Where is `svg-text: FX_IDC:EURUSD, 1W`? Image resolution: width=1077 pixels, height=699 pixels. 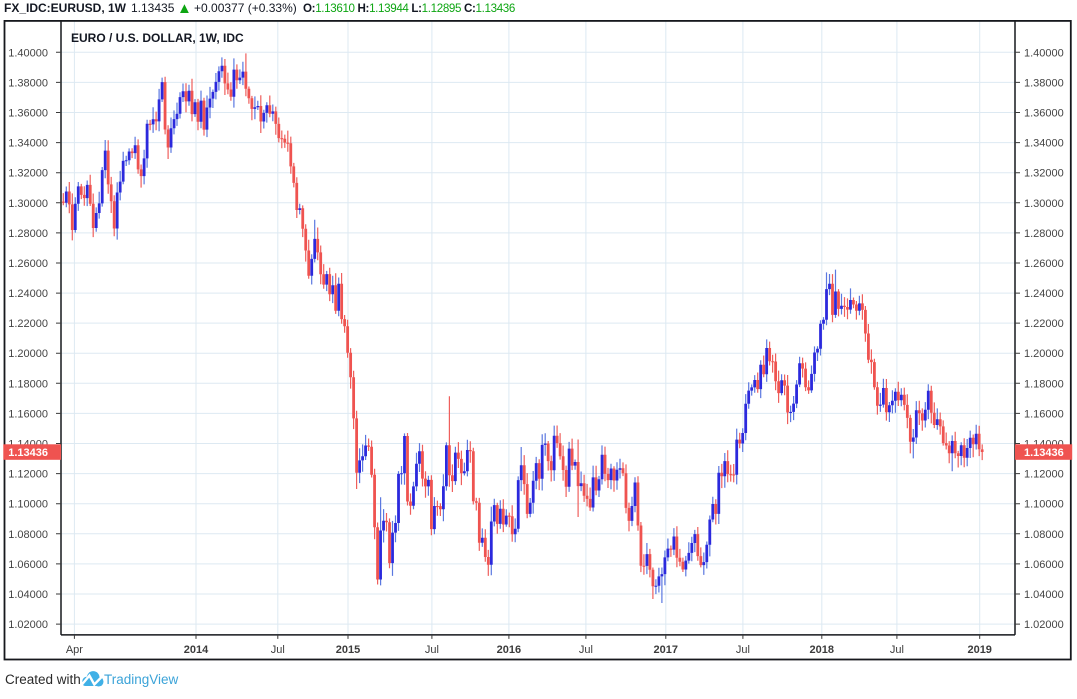
svg-text: FX_IDC:EURUSD, 1W is located at coordinates (65, 8).